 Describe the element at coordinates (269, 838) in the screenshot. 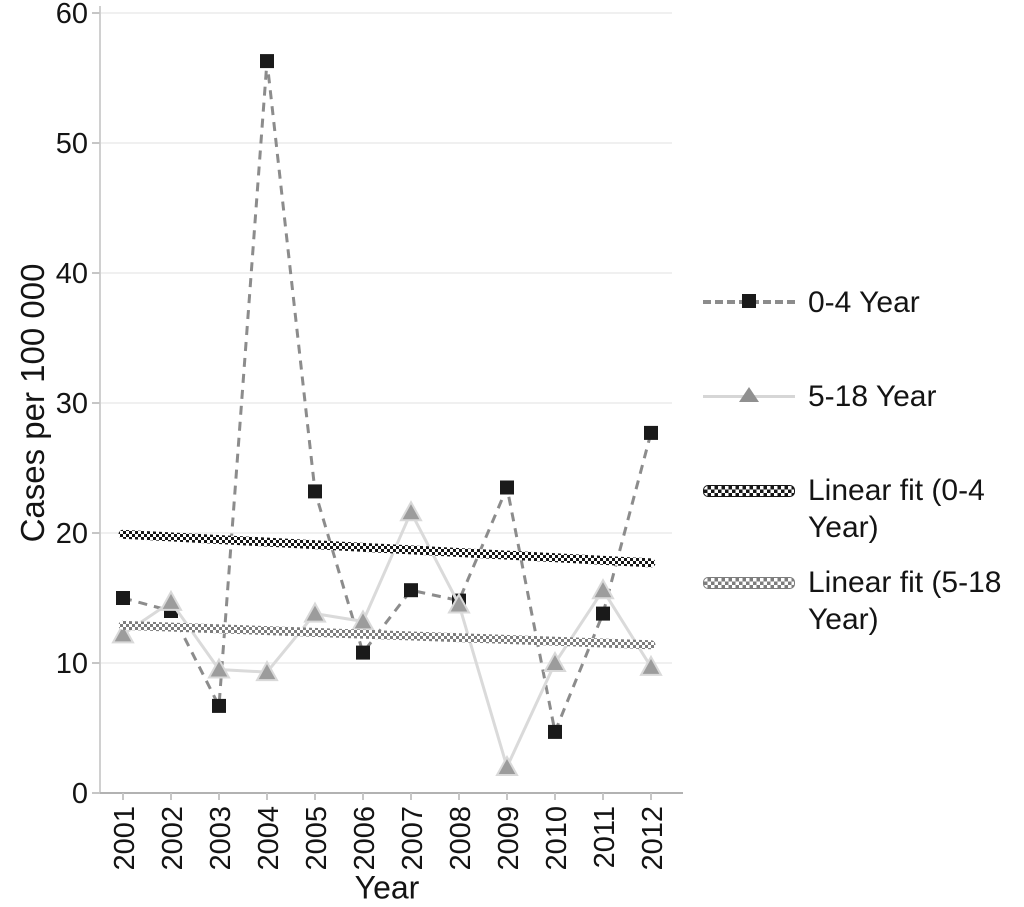

I see `x-tick-label: 2004` at that location.